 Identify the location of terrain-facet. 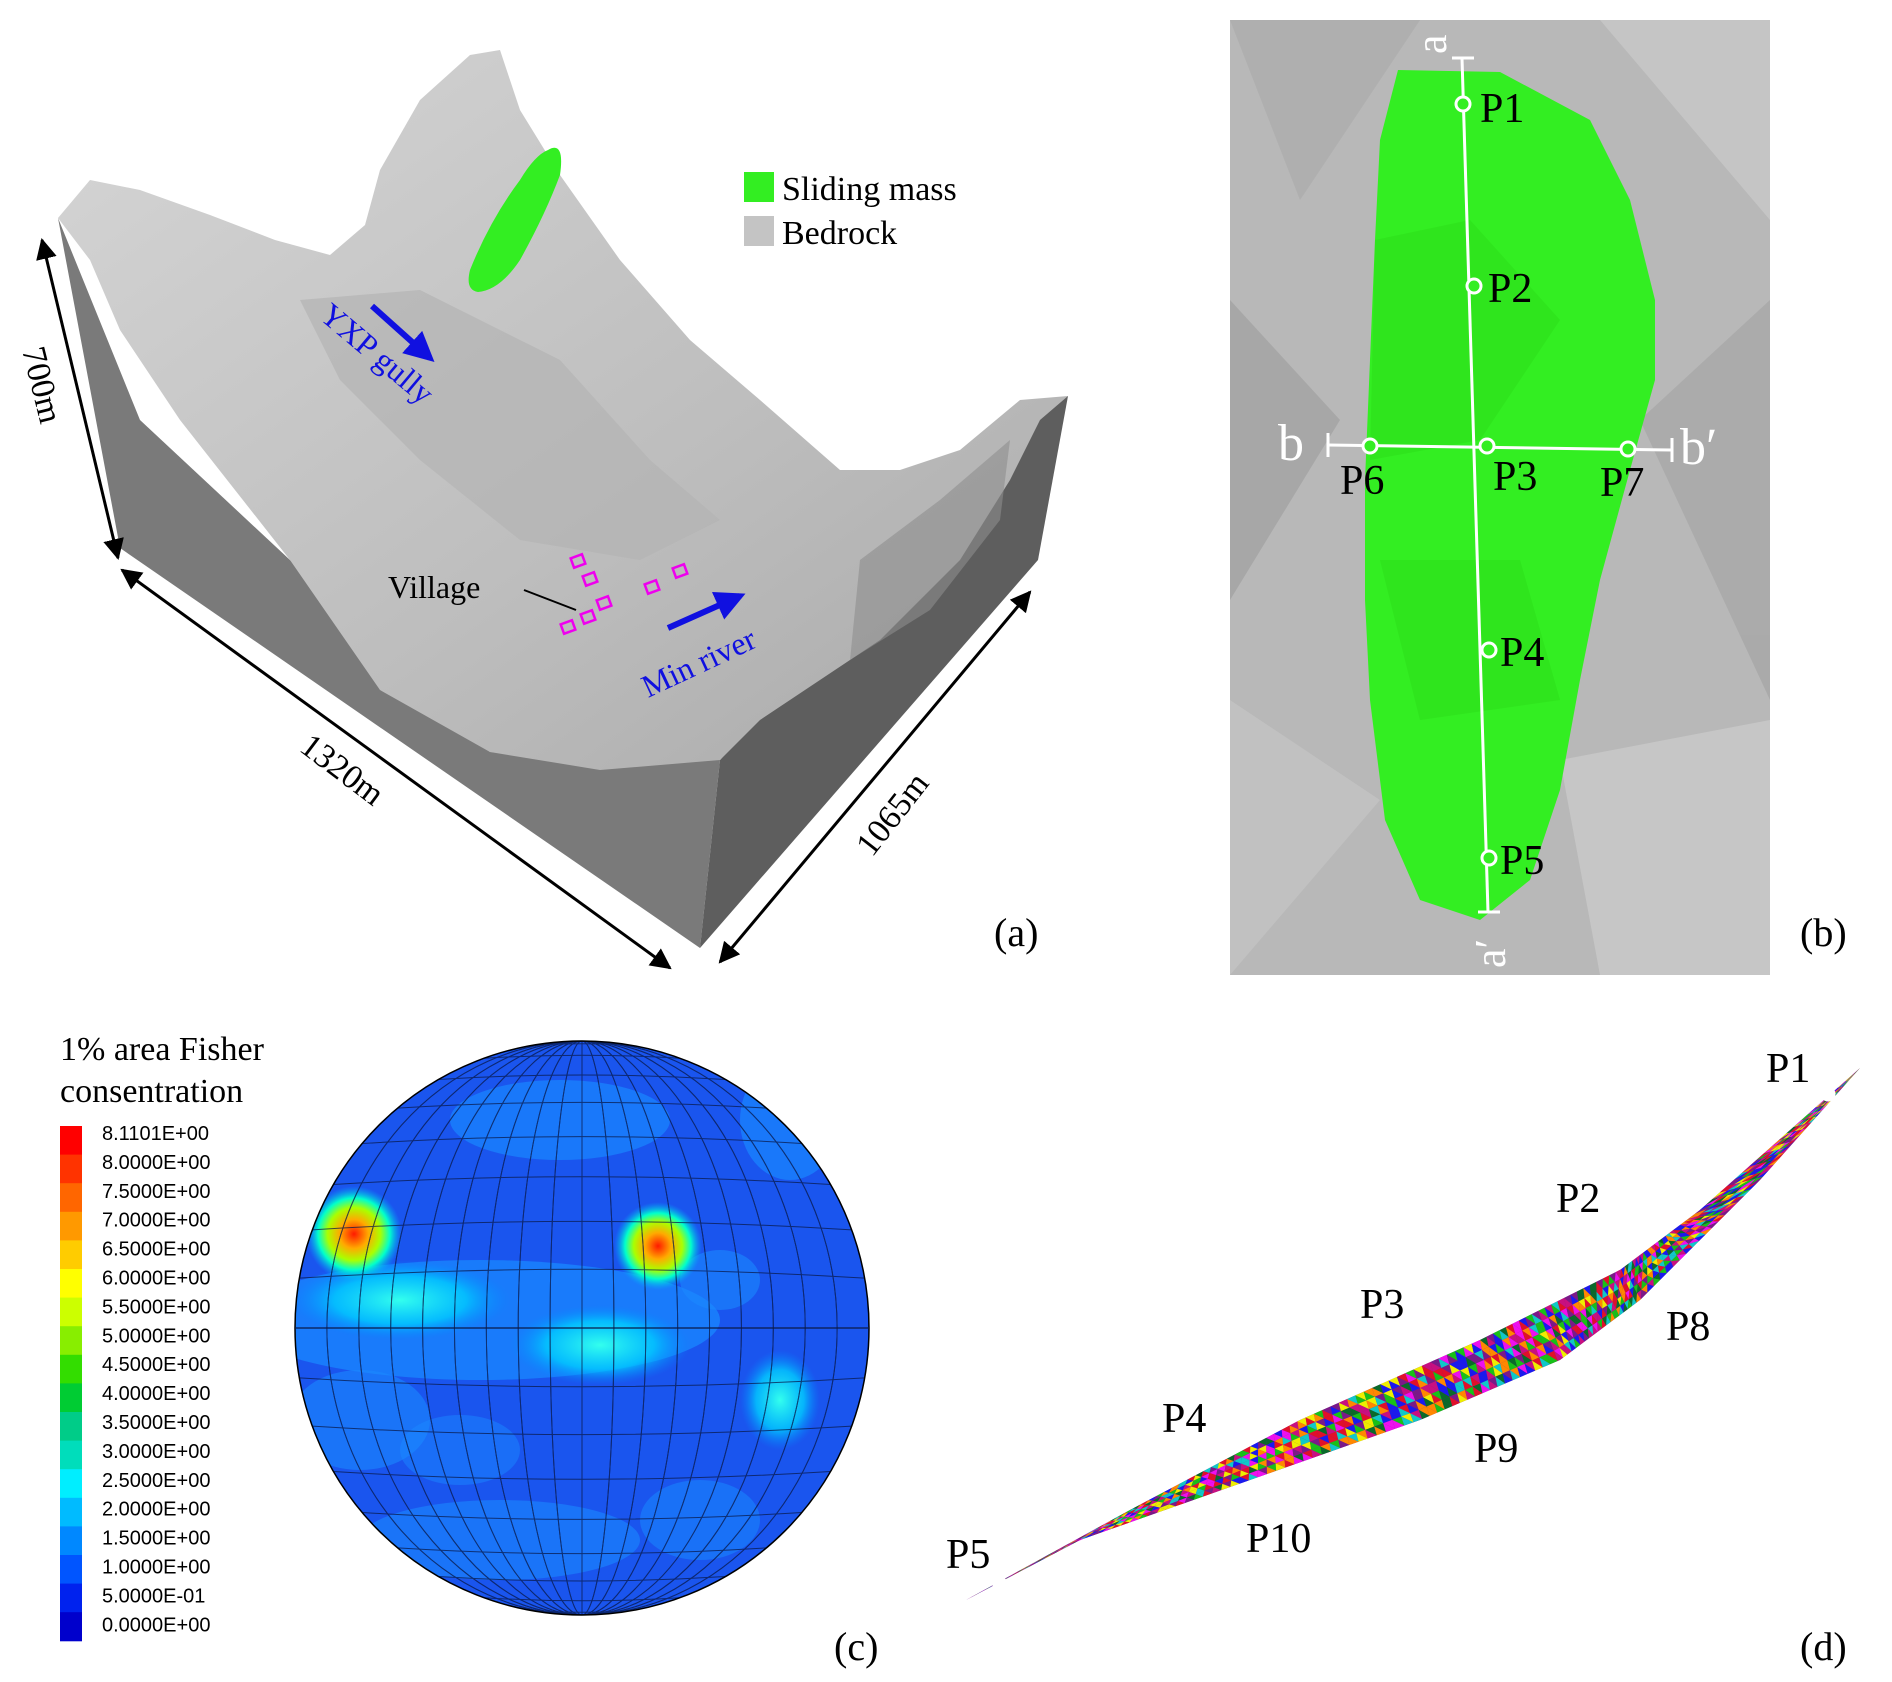
(1665, 847).